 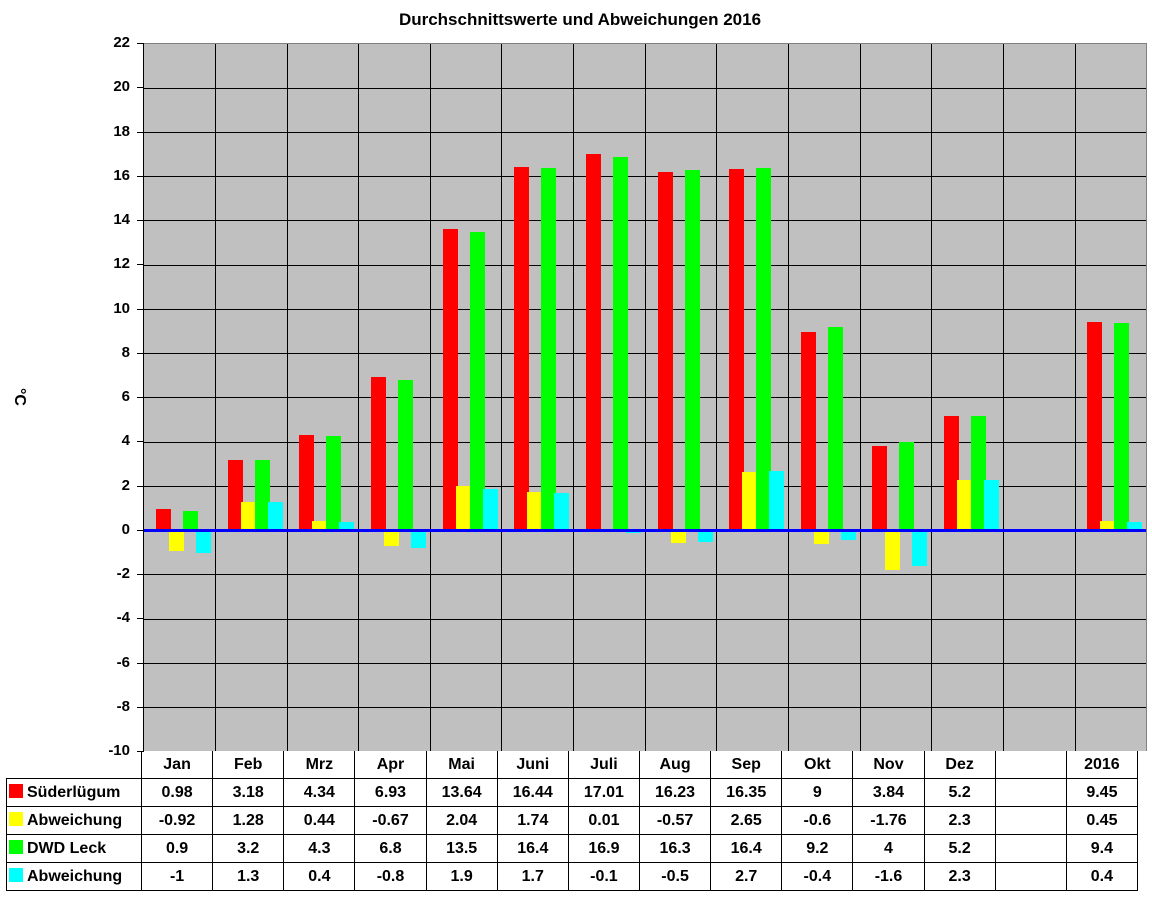 What do you see at coordinates (1101, 792) in the screenshot?
I see `table-cell: 9.45` at bounding box center [1101, 792].